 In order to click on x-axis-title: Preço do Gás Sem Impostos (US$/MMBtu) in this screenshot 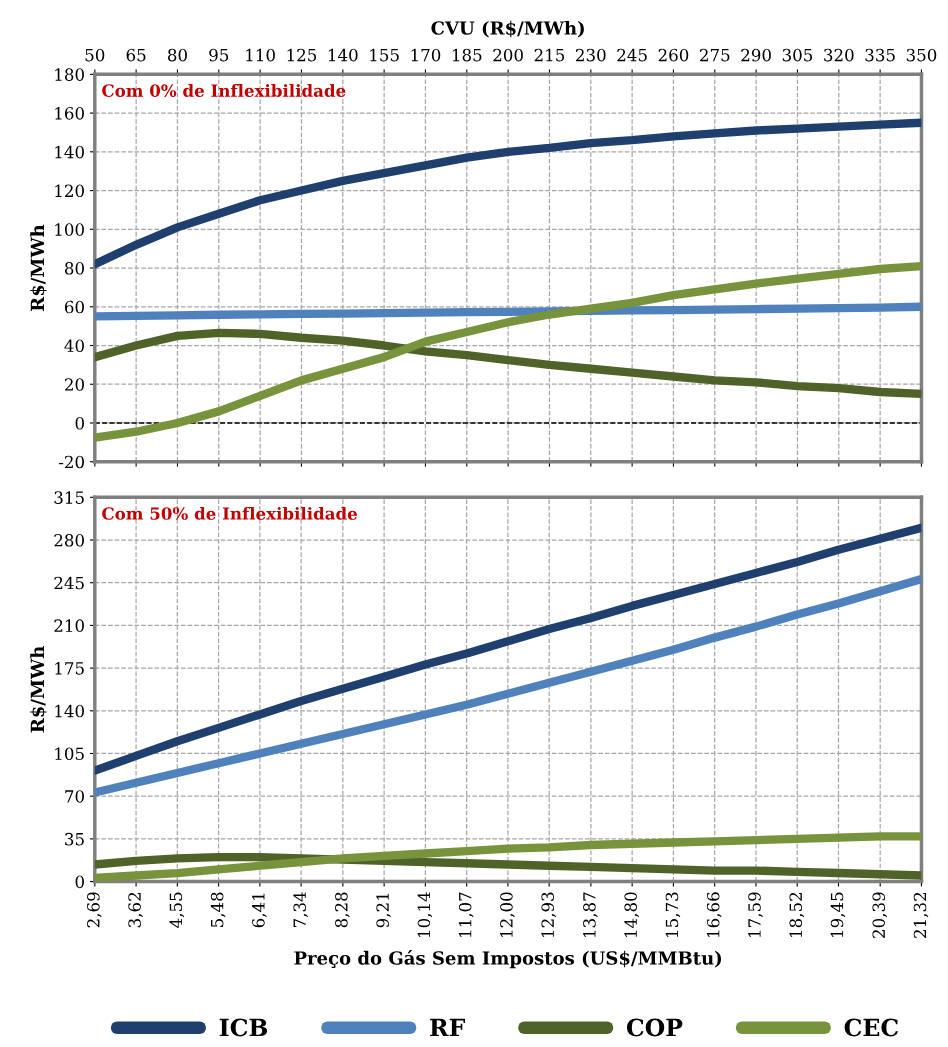, I will do `click(508, 959)`.